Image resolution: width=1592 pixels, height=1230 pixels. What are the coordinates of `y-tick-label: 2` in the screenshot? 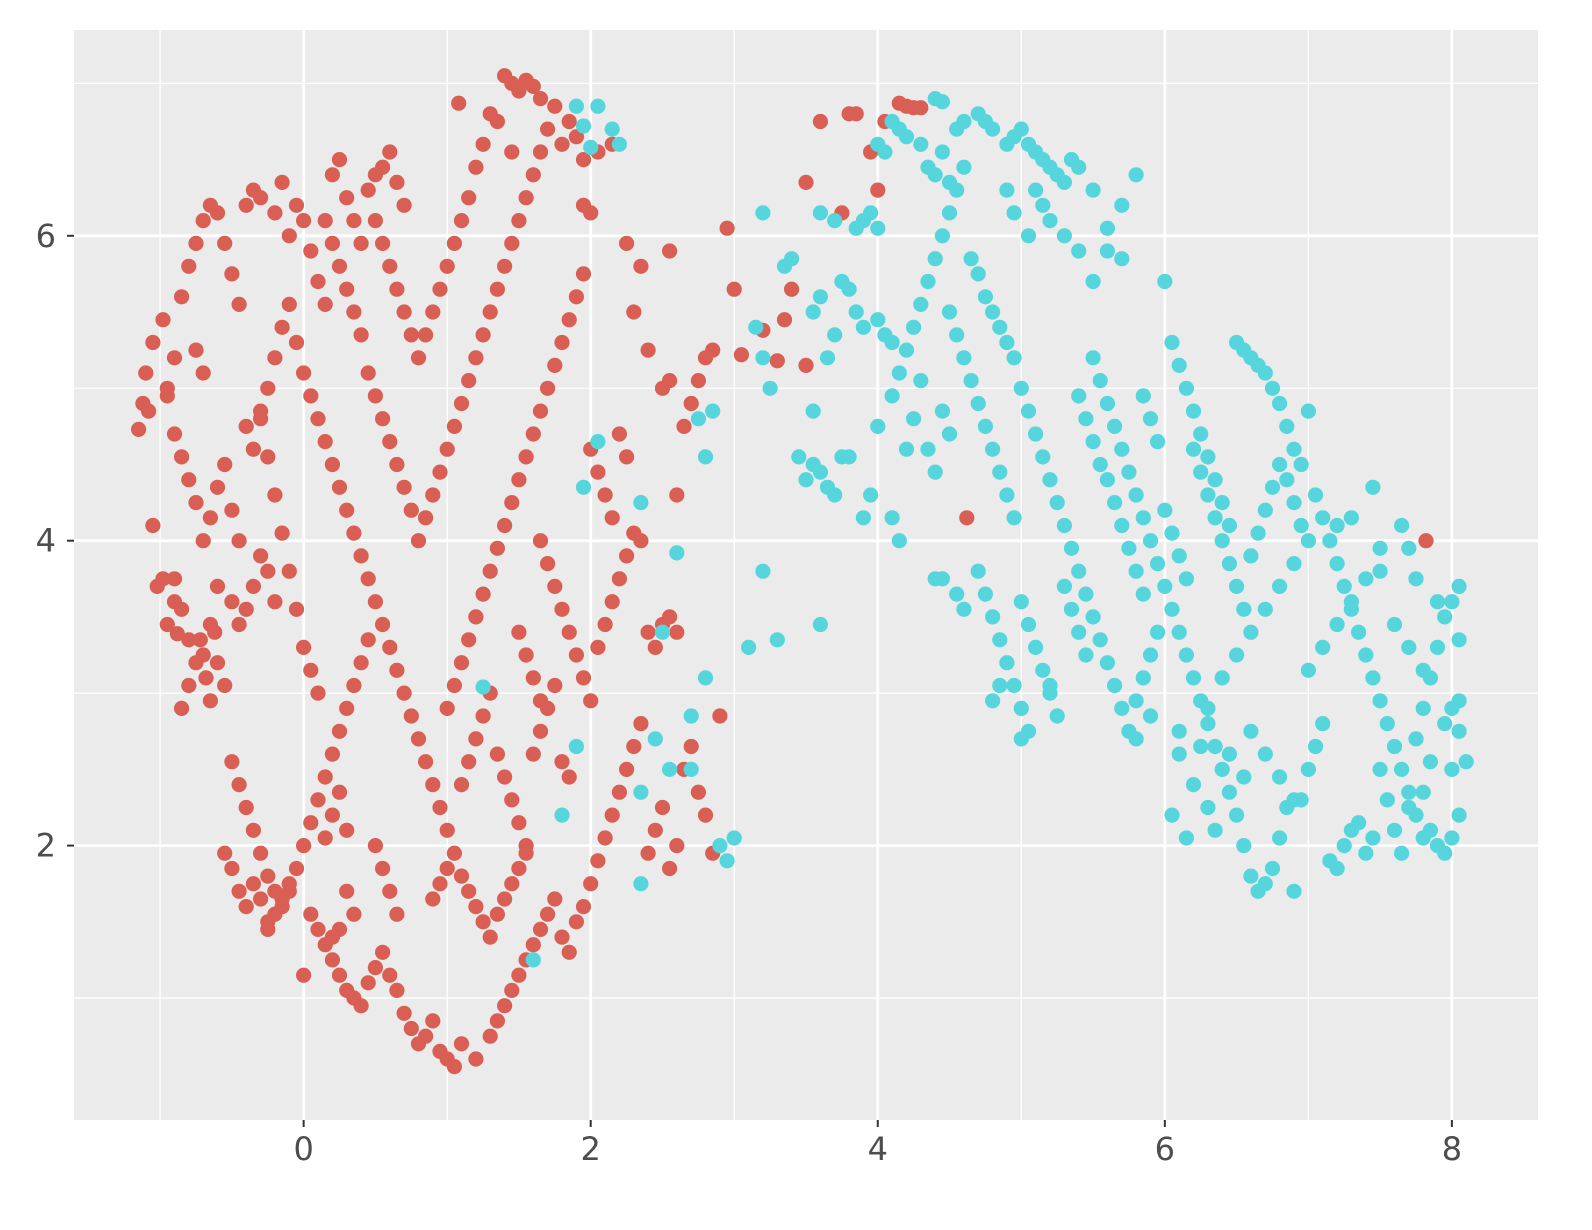 It's located at (46, 846).